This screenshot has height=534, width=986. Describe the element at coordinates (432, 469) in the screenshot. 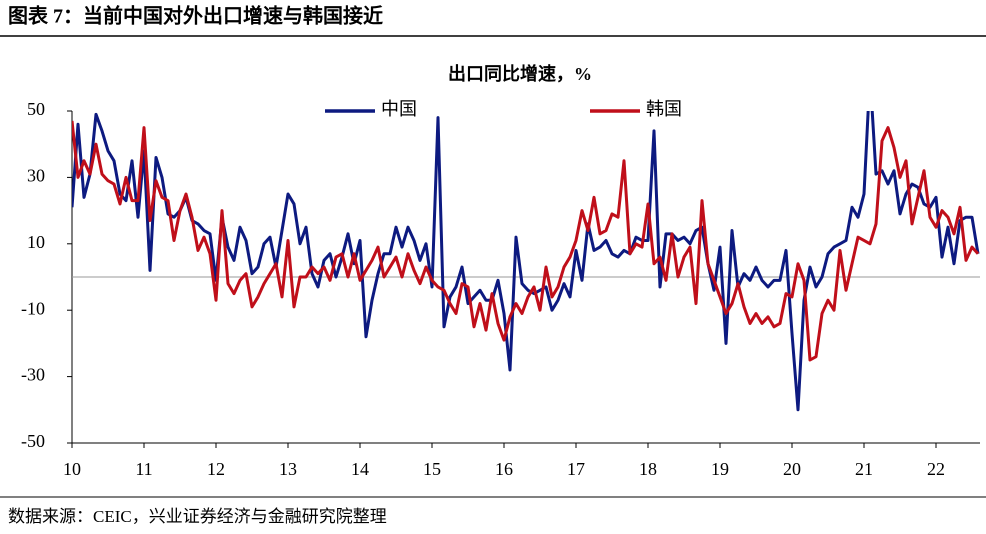

I see `x-tick-label: 15` at that location.